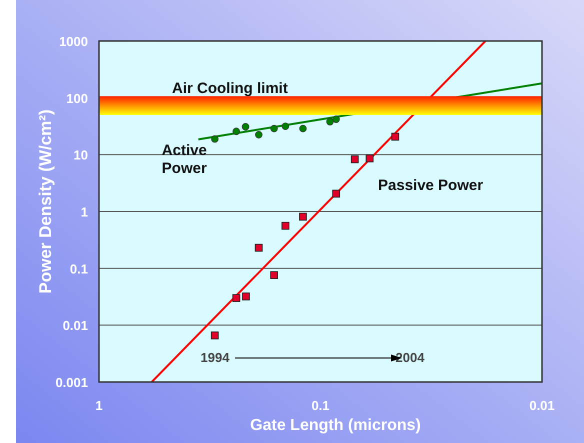 The width and height of the screenshot is (584, 443). Describe the element at coordinates (215, 357) in the screenshot. I see `annotation: 1994` at that location.